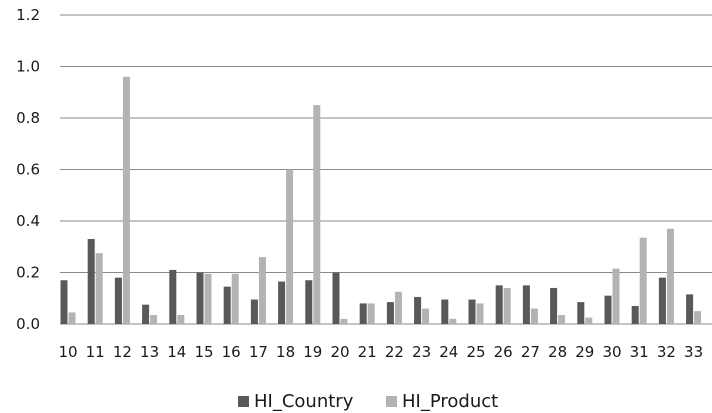 This screenshot has height=413, width=712. Describe the element at coordinates (339, 352) in the screenshot. I see `x-tick-label: 20` at that location.